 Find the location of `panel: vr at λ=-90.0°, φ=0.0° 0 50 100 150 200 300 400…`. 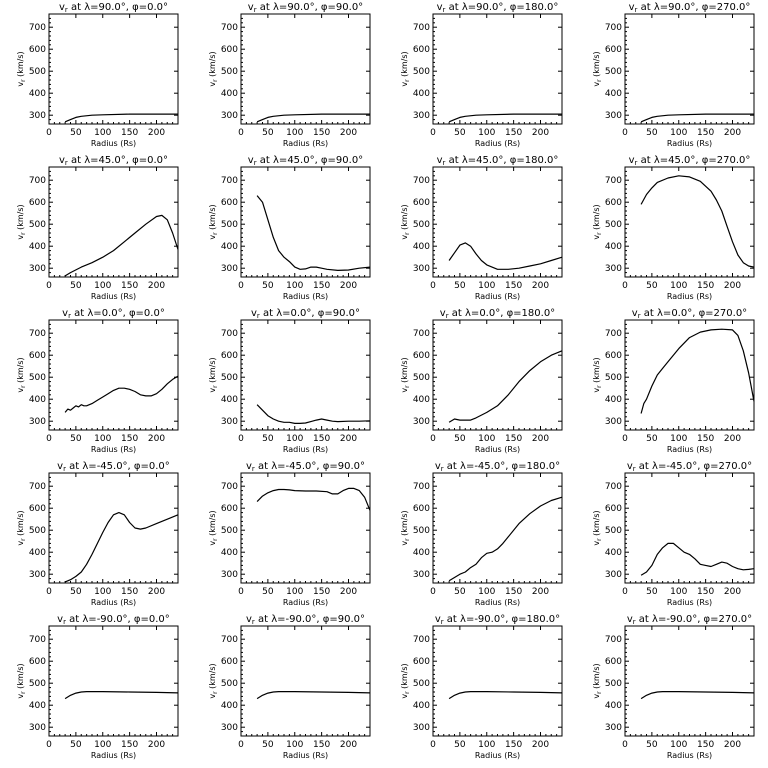

panel: vr at λ=-90.0°, φ=0.0° 0 50 100 150 200 300 400… is located at coordinates (97, 687).